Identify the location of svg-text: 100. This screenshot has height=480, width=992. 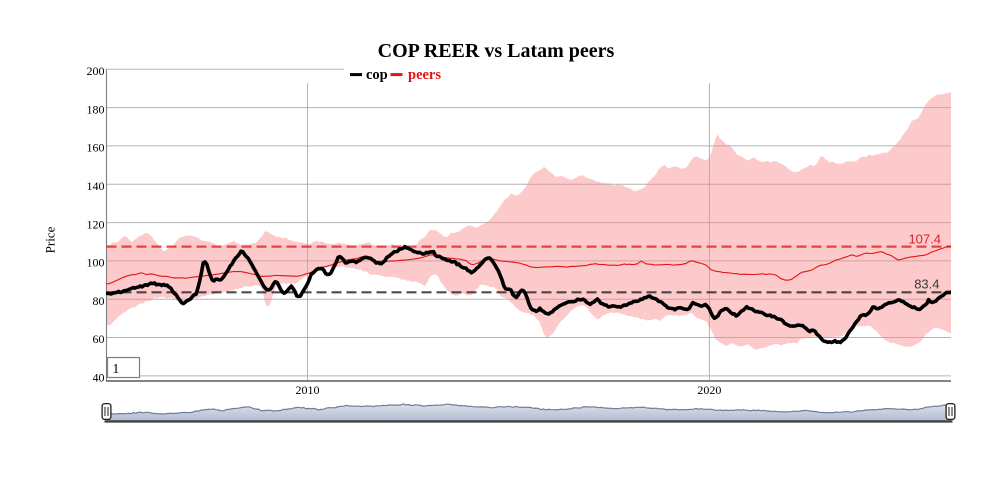
(96, 263).